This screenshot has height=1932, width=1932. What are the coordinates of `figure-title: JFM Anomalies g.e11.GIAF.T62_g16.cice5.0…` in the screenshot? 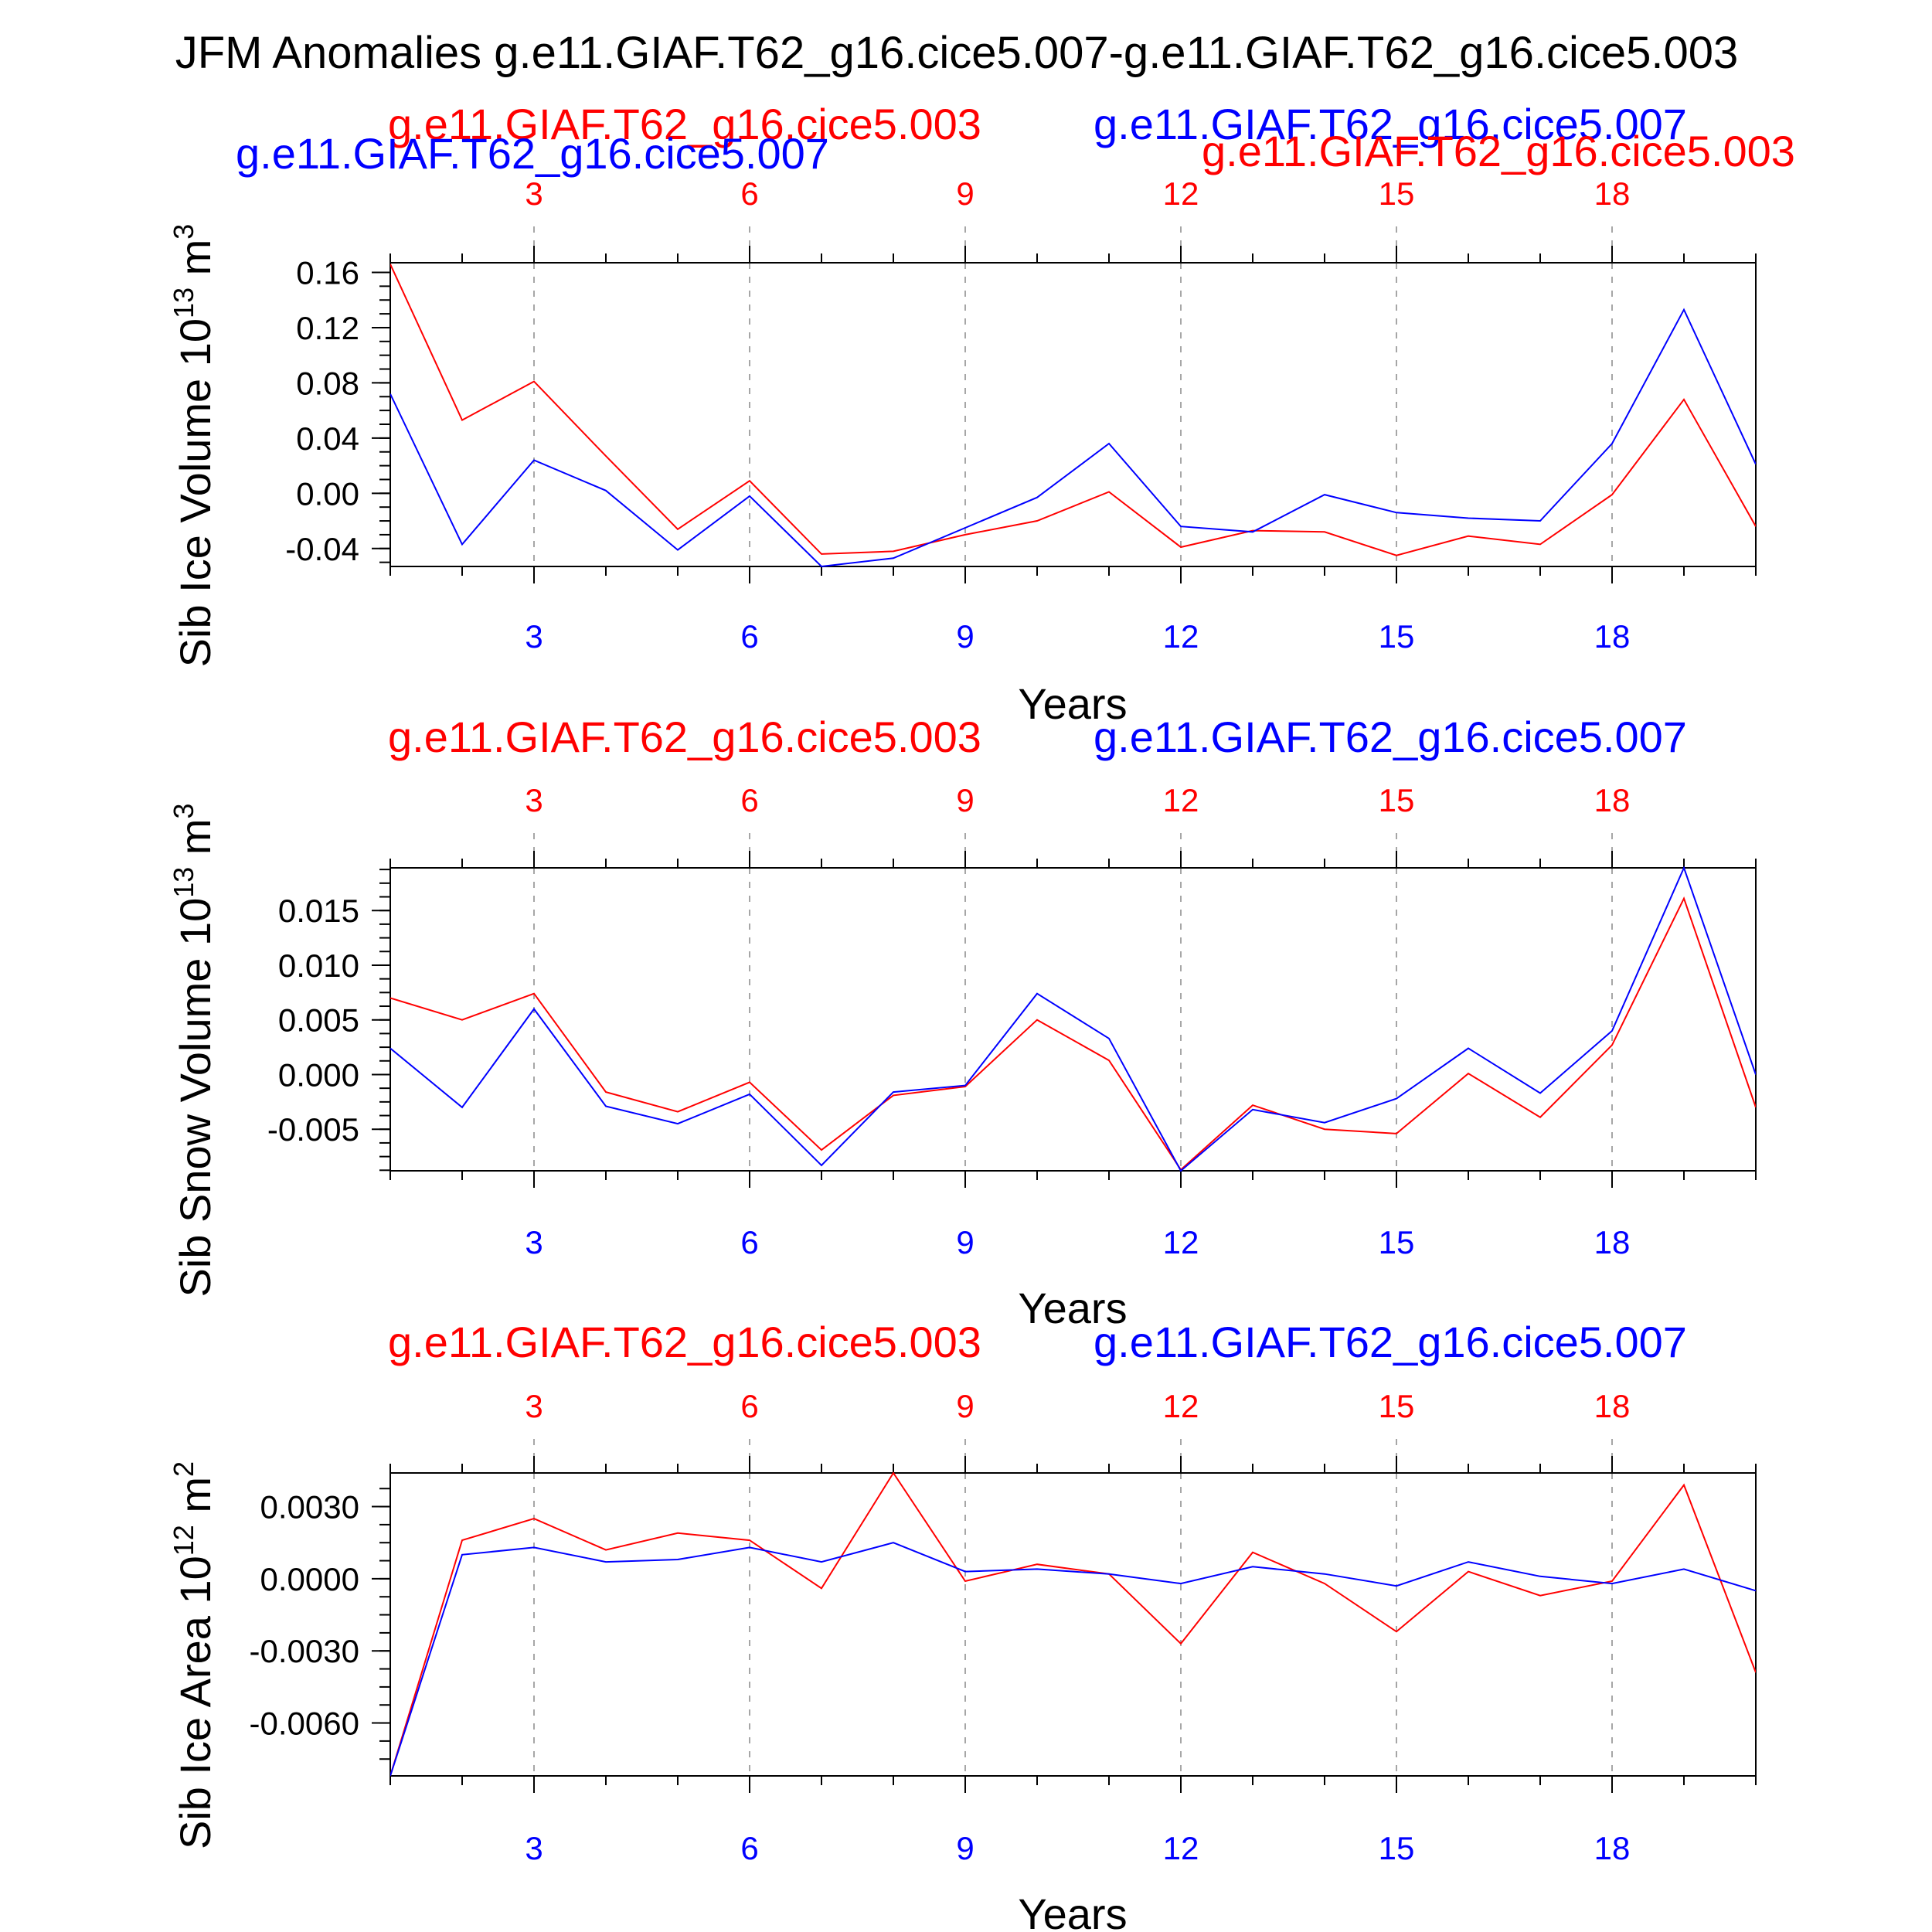 It's located at (957, 53).